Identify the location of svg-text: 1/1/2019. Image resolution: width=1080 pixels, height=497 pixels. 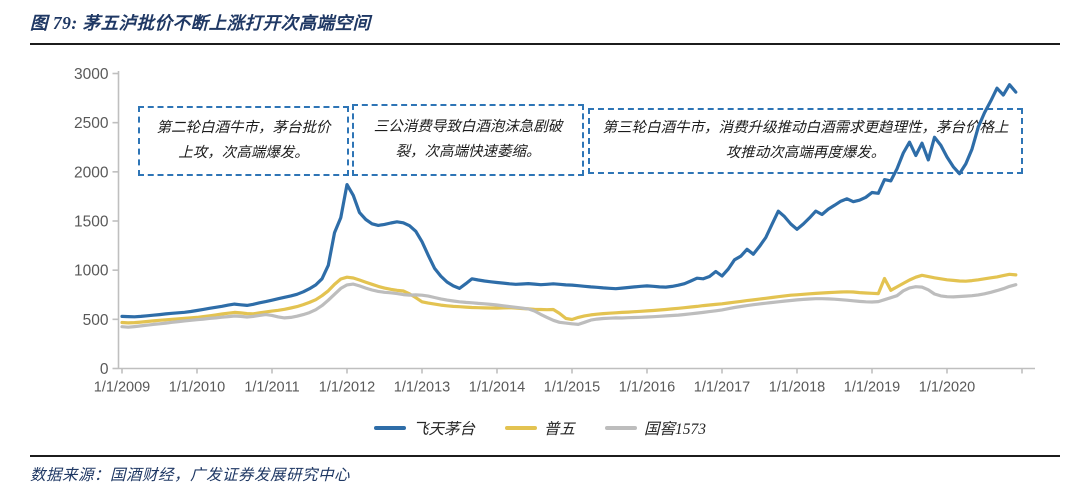
(872, 388).